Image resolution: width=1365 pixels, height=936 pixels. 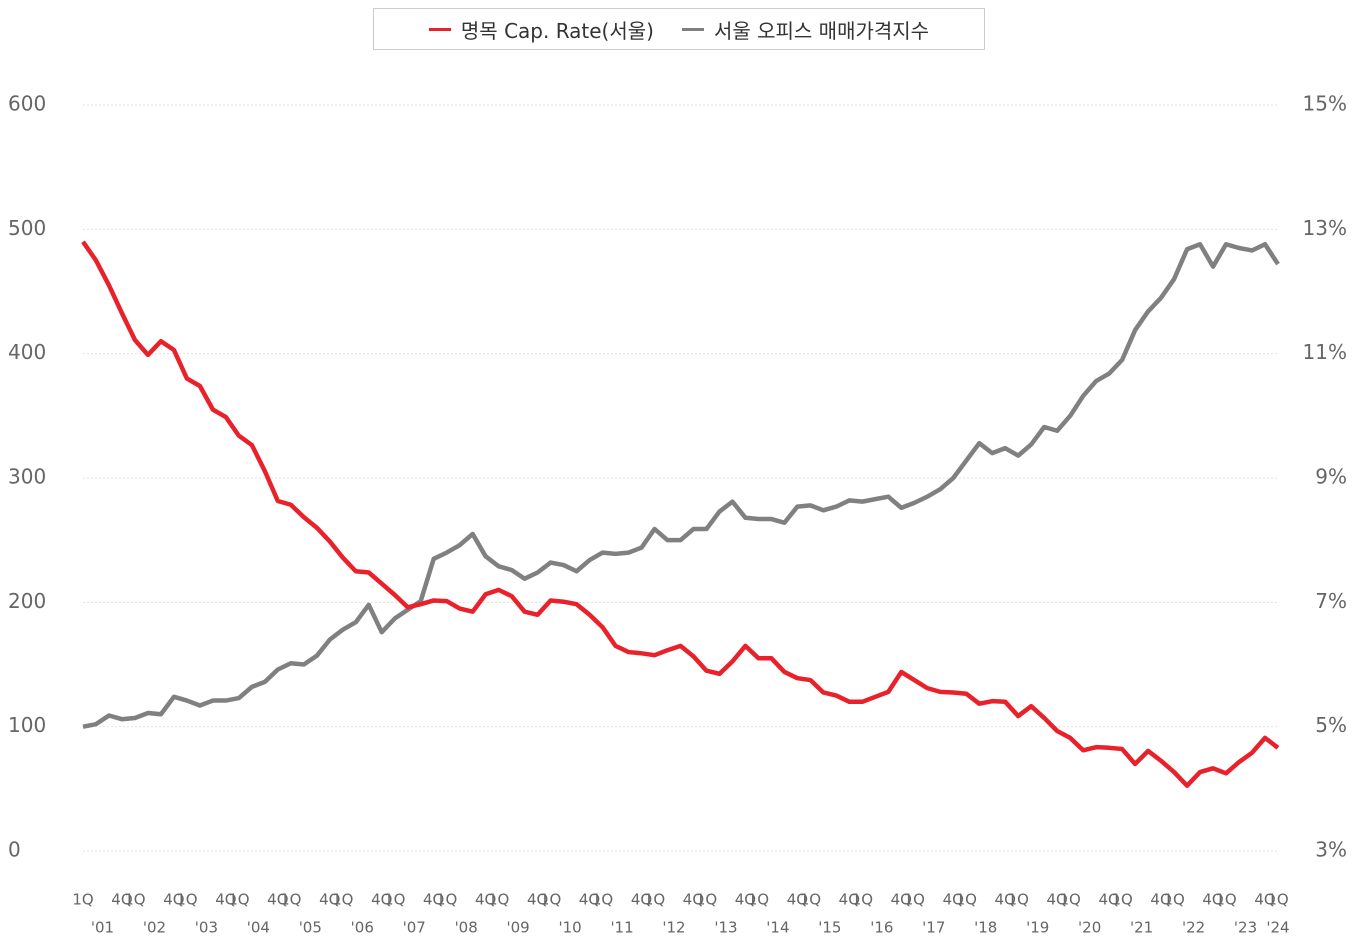 I want to click on y2-tick-label: 9%, so click(x=1331, y=477).